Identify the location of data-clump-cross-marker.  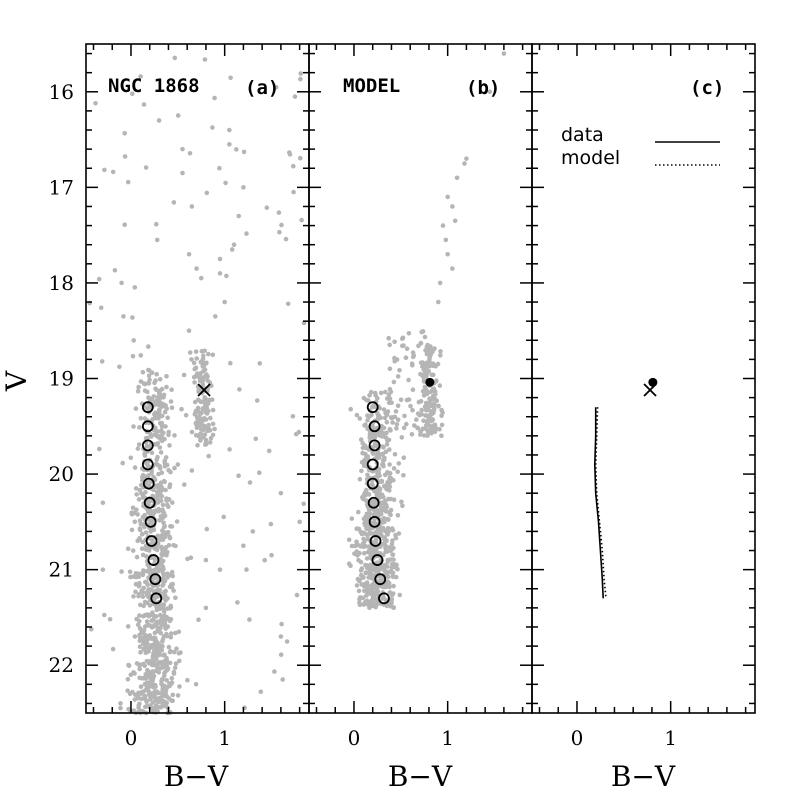
(650, 390).